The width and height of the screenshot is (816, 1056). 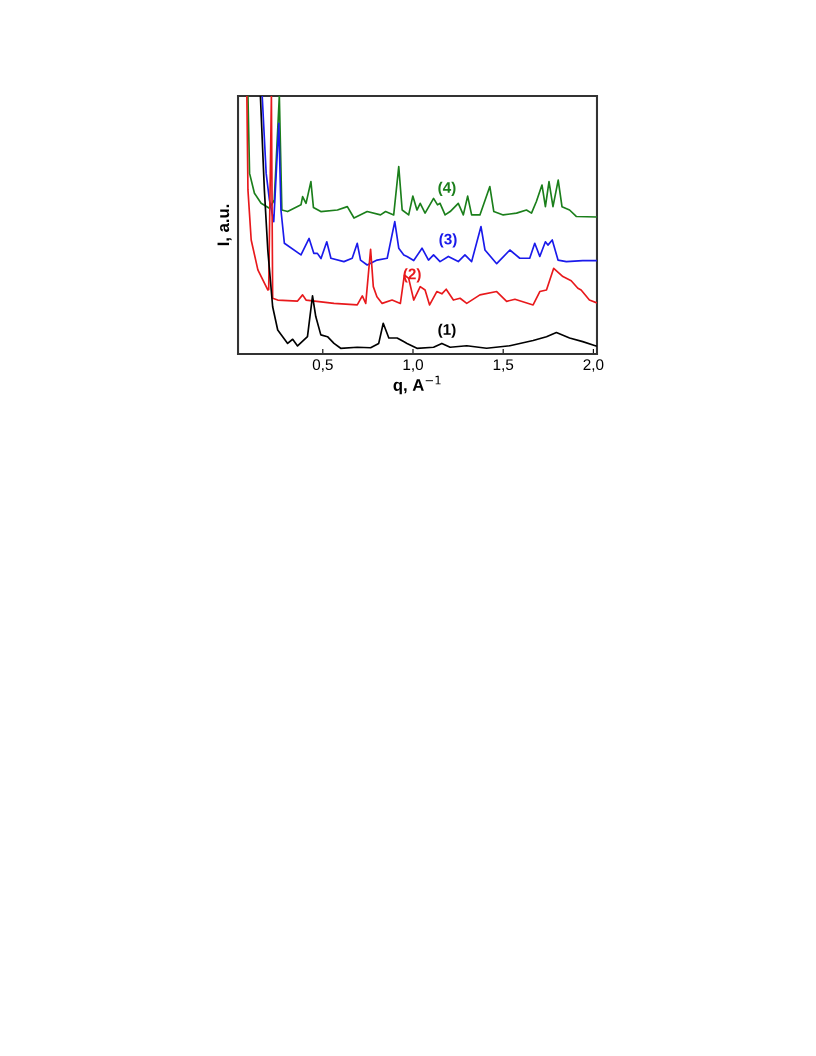 What do you see at coordinates (413, 365) in the screenshot?
I see `x-tick-label: 1,0` at bounding box center [413, 365].